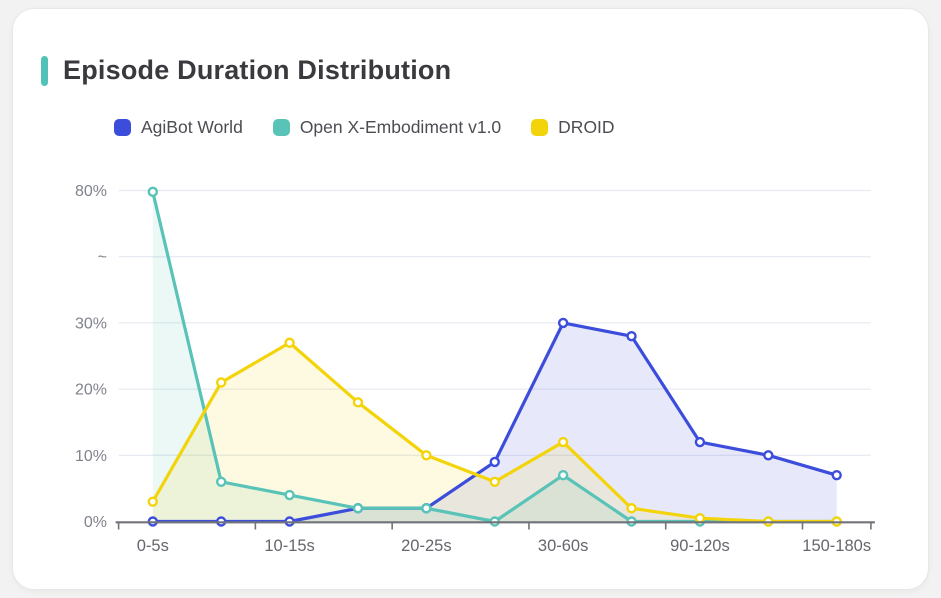 This screenshot has height=598, width=941. Describe the element at coordinates (836, 546) in the screenshot. I see `x-axis-label: 150-180s` at that location.